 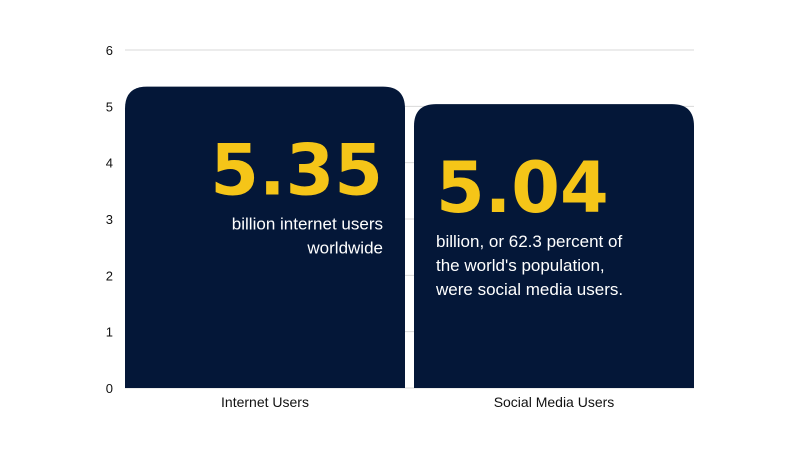 What do you see at coordinates (109, 163) in the screenshot?
I see `y-tick-label: 4` at bounding box center [109, 163].